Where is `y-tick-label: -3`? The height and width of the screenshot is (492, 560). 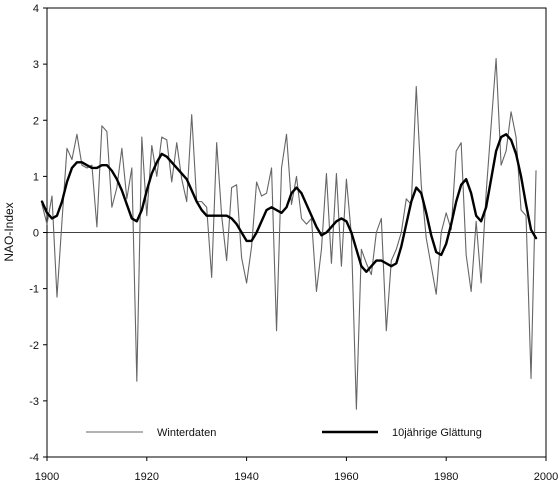 y-tick-label: -3 is located at coordinates (34, 402).